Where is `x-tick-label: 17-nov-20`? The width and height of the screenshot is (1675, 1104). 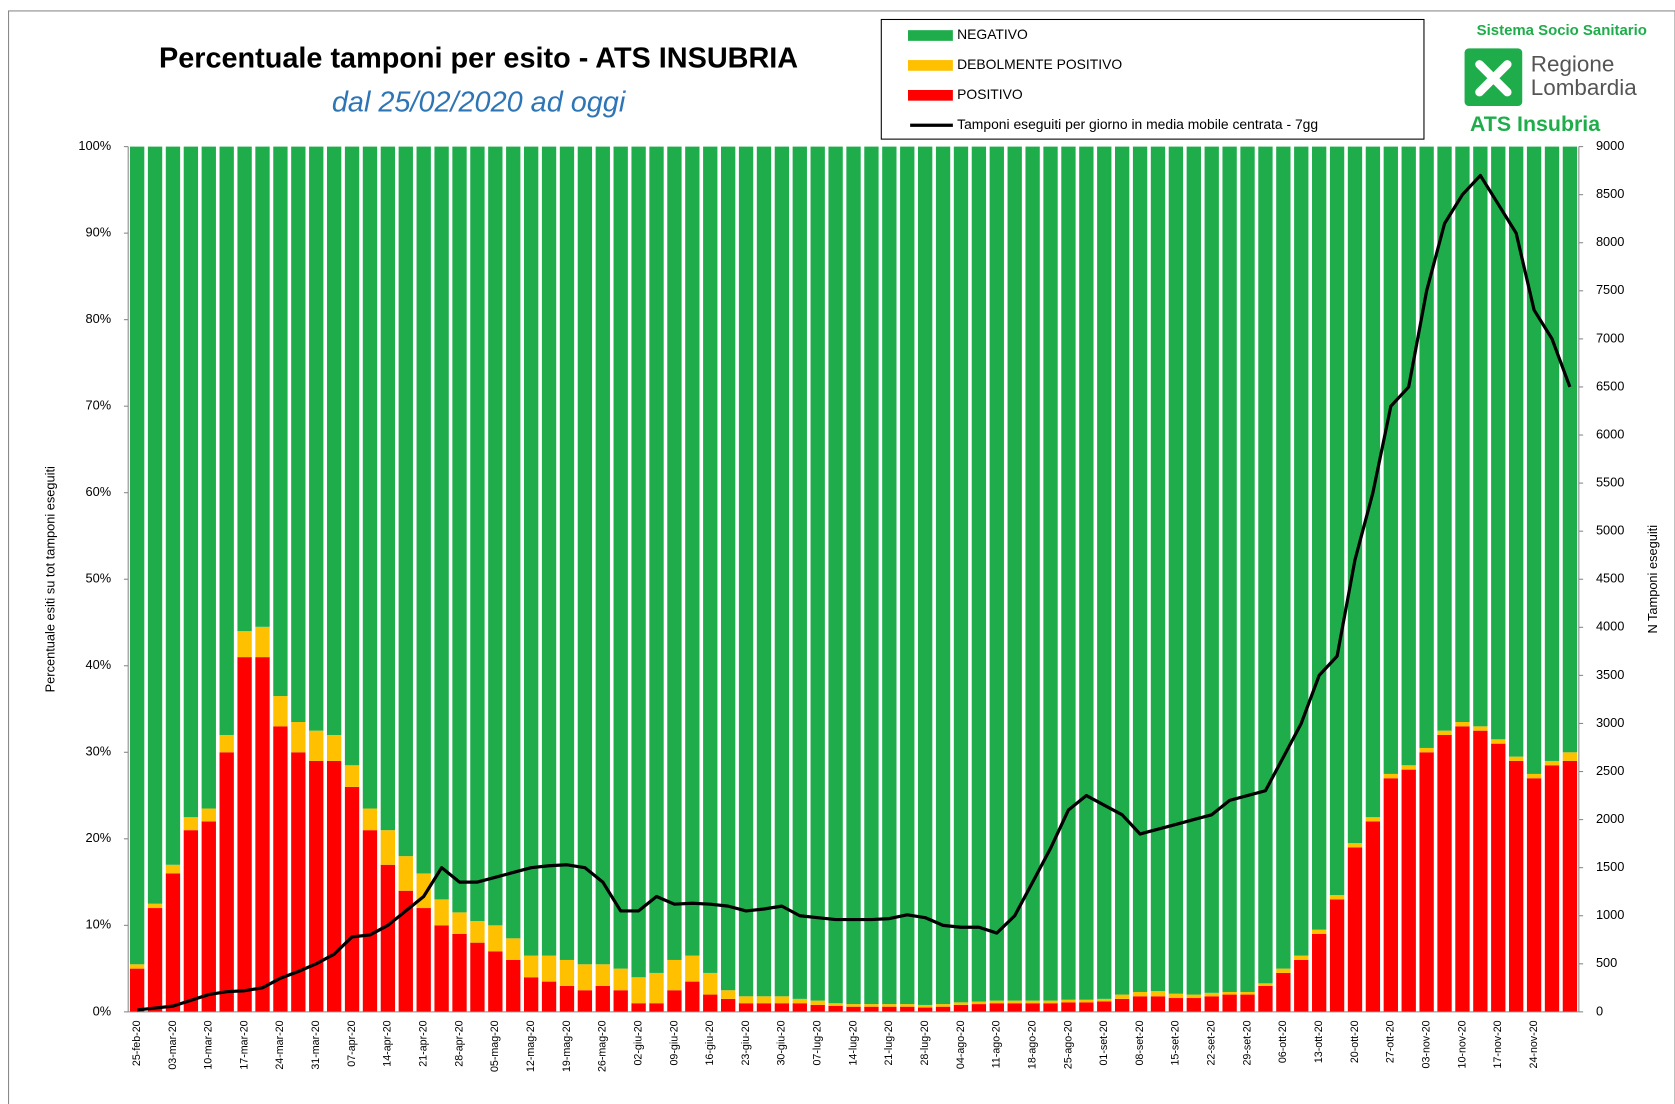
x-tick-label: 17-nov-20 is located at coordinates (1498, 1044).